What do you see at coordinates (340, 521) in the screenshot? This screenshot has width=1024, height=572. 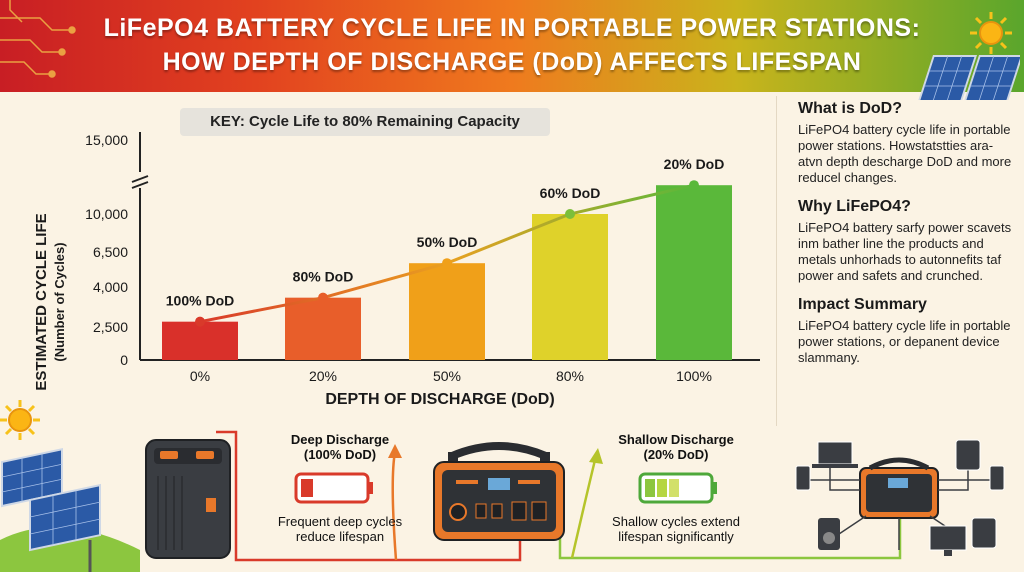 I see `deep-caption-line1: Frequent deep cycles` at bounding box center [340, 521].